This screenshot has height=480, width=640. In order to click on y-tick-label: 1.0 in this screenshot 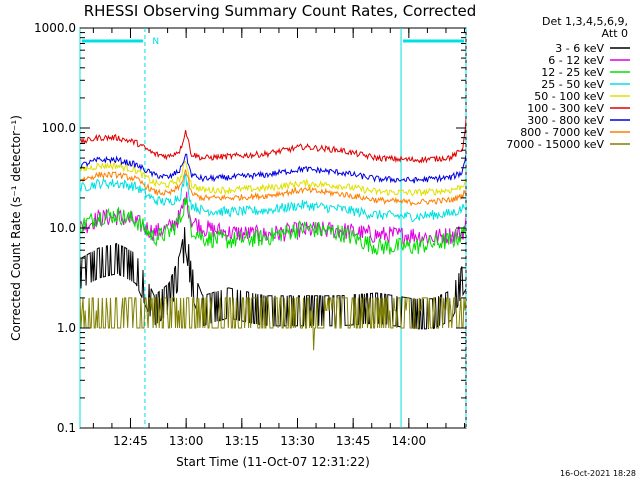, I will do `click(66, 328)`.